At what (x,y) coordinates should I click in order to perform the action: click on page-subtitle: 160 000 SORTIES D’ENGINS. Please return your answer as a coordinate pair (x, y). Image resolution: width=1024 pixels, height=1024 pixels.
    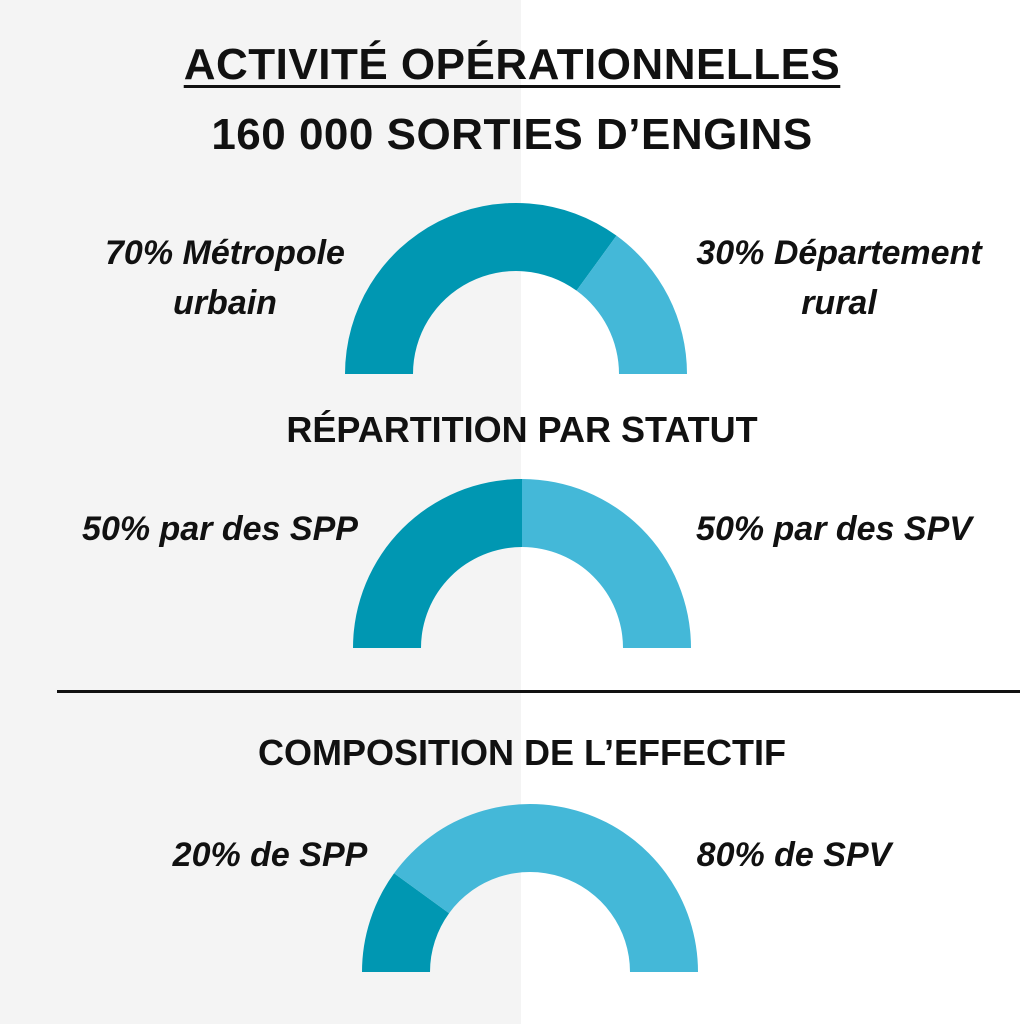
    Looking at the image, I should click on (512, 134).